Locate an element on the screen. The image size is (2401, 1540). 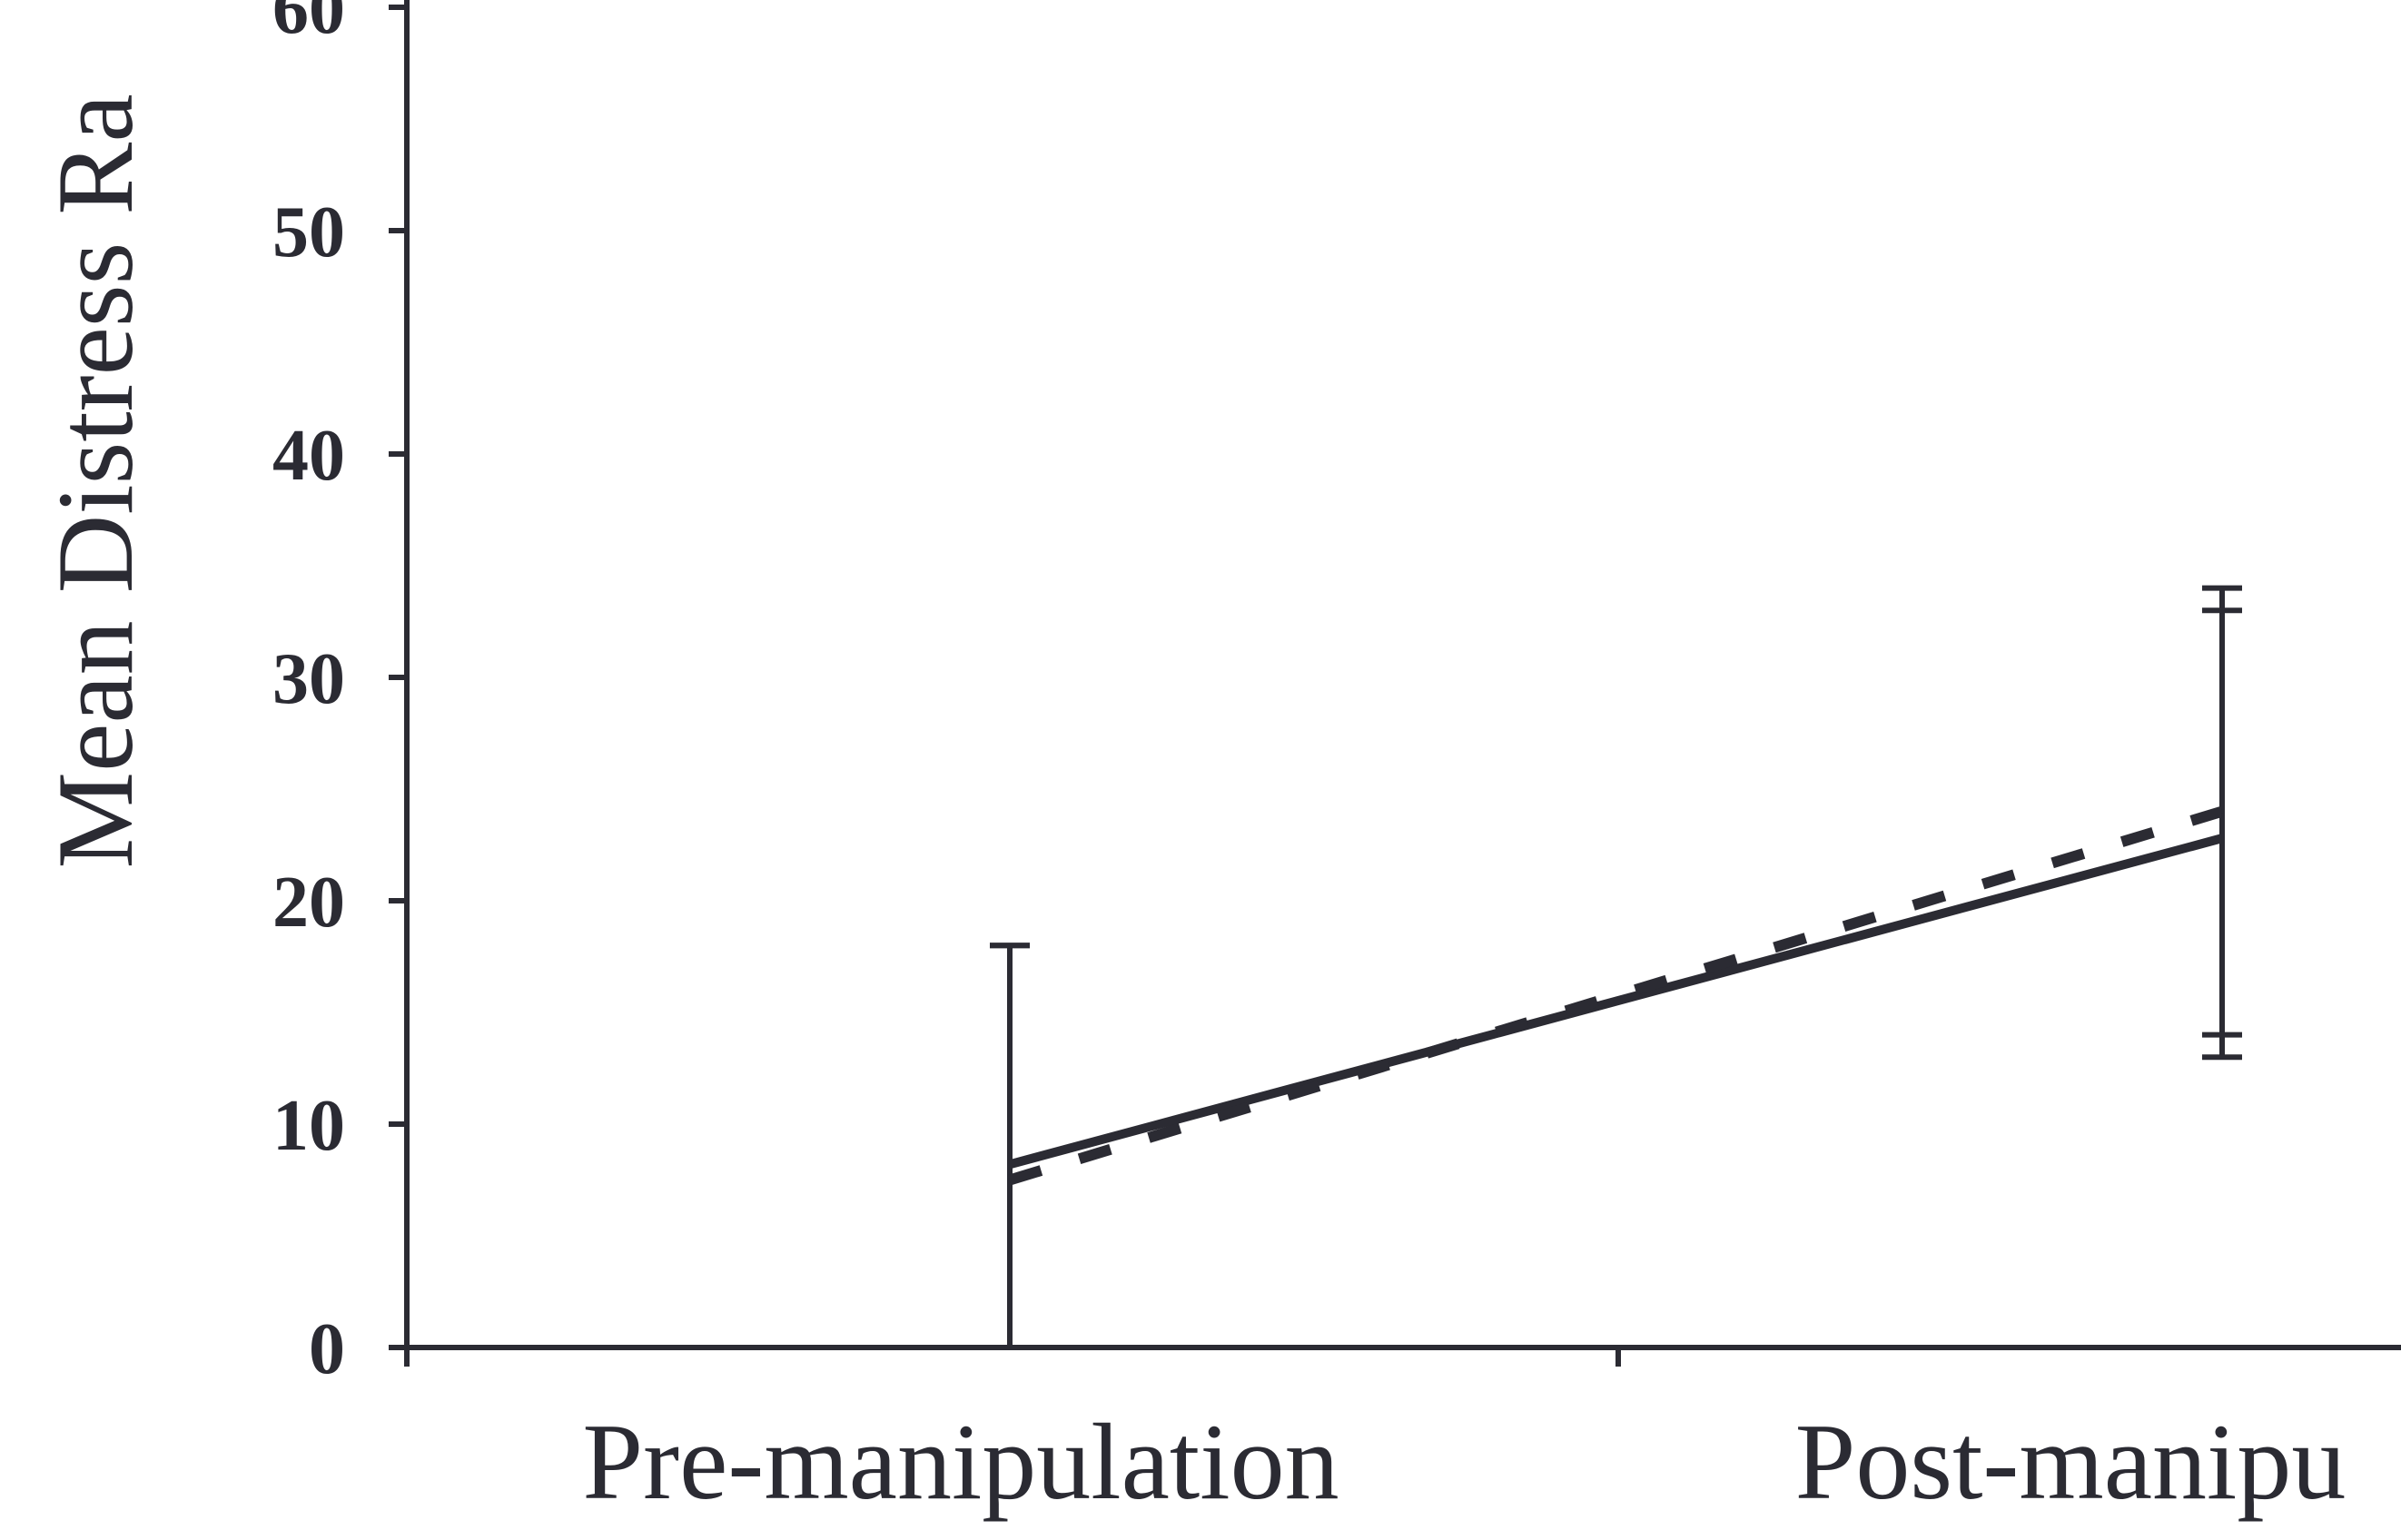
series-line-dashed is located at coordinates (1616, 996).